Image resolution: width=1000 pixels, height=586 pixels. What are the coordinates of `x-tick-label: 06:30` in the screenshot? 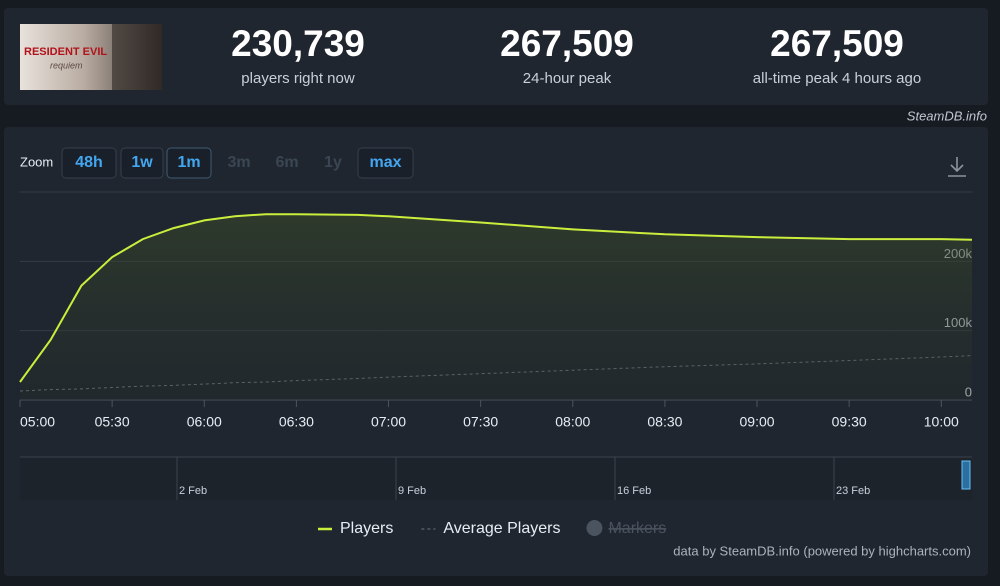 It's located at (296, 422).